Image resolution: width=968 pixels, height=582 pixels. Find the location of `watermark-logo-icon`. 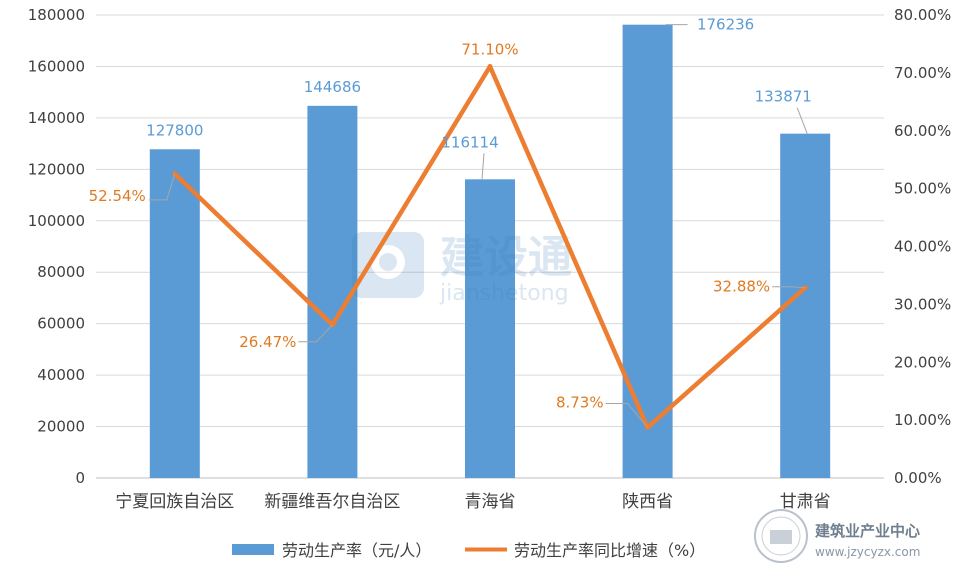

watermark-logo-icon is located at coordinates (388, 265).